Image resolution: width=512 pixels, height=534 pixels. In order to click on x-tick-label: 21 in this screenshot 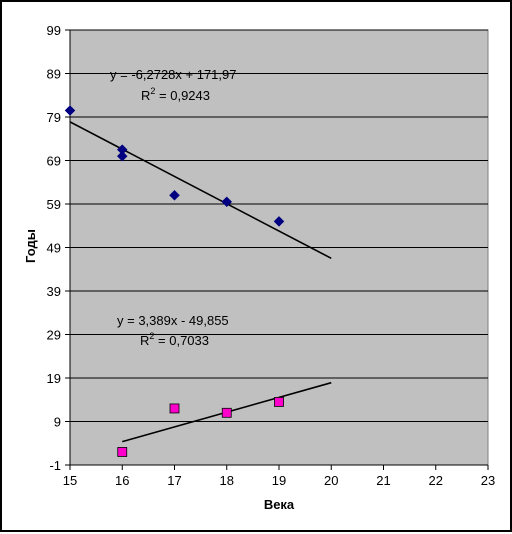, I will do `click(383, 480)`.